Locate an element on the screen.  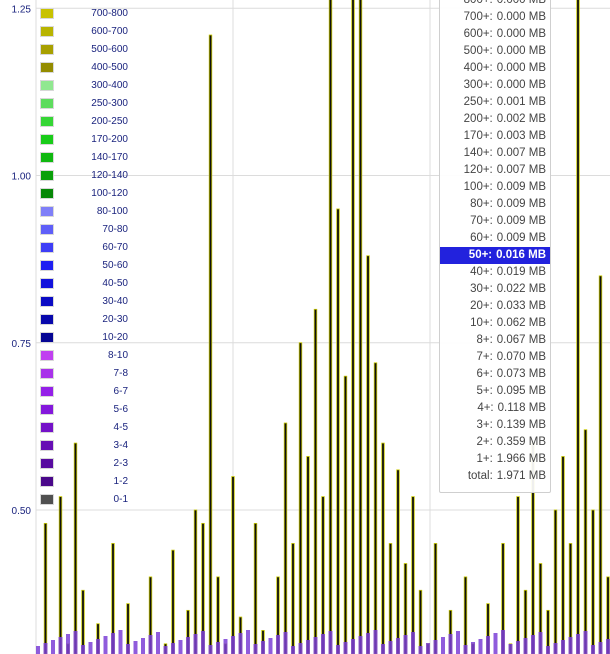
legend-item: 5-6 is located at coordinates (84, 409).